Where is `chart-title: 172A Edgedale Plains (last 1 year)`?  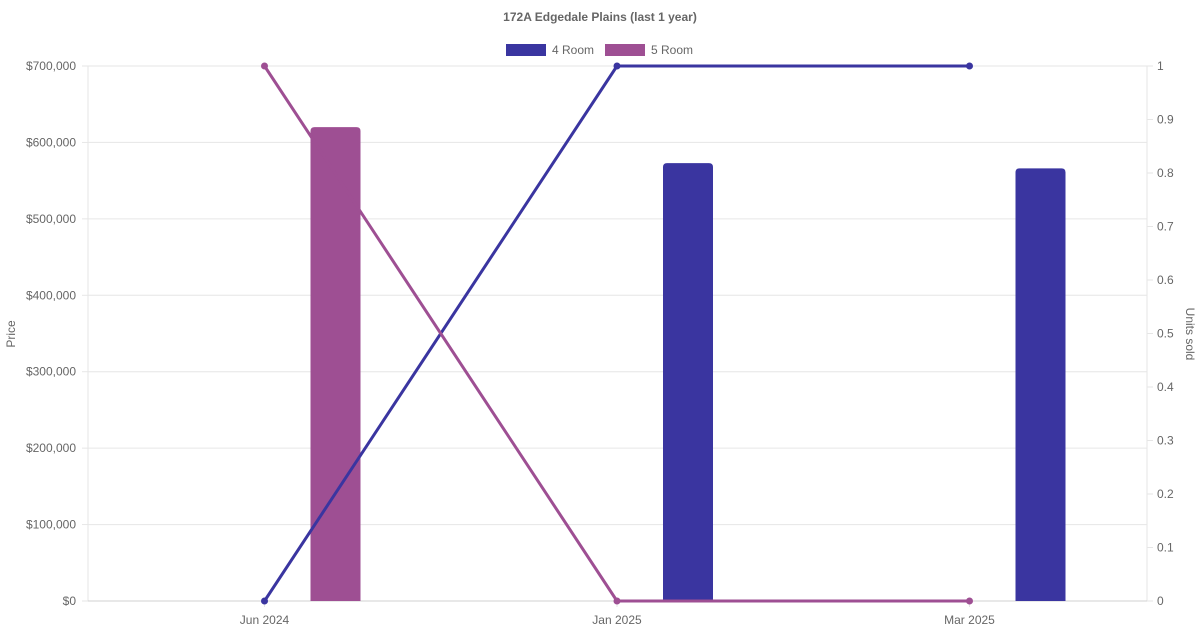 chart-title: 172A Edgedale Plains (last 1 year) is located at coordinates (600, 17).